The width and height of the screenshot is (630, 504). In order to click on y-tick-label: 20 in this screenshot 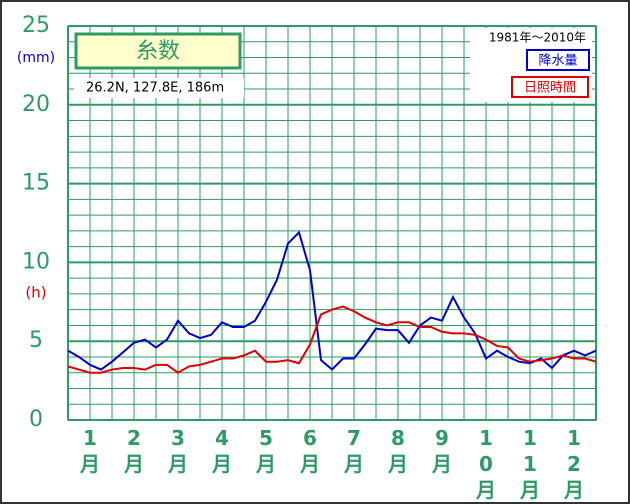, I will do `click(36, 104)`.